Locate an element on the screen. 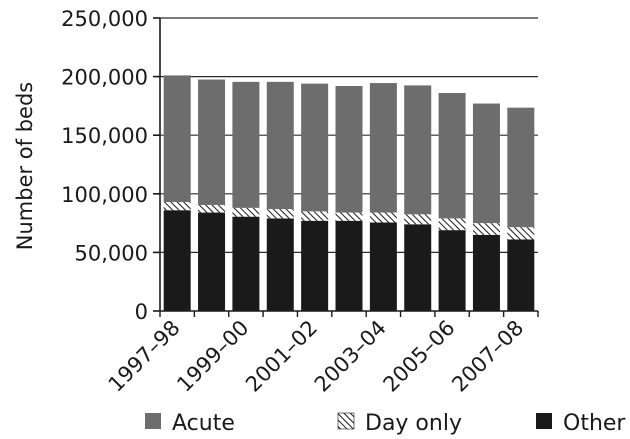 The image size is (630, 439). y-tick-label-2: 100,000 is located at coordinates (104, 195).